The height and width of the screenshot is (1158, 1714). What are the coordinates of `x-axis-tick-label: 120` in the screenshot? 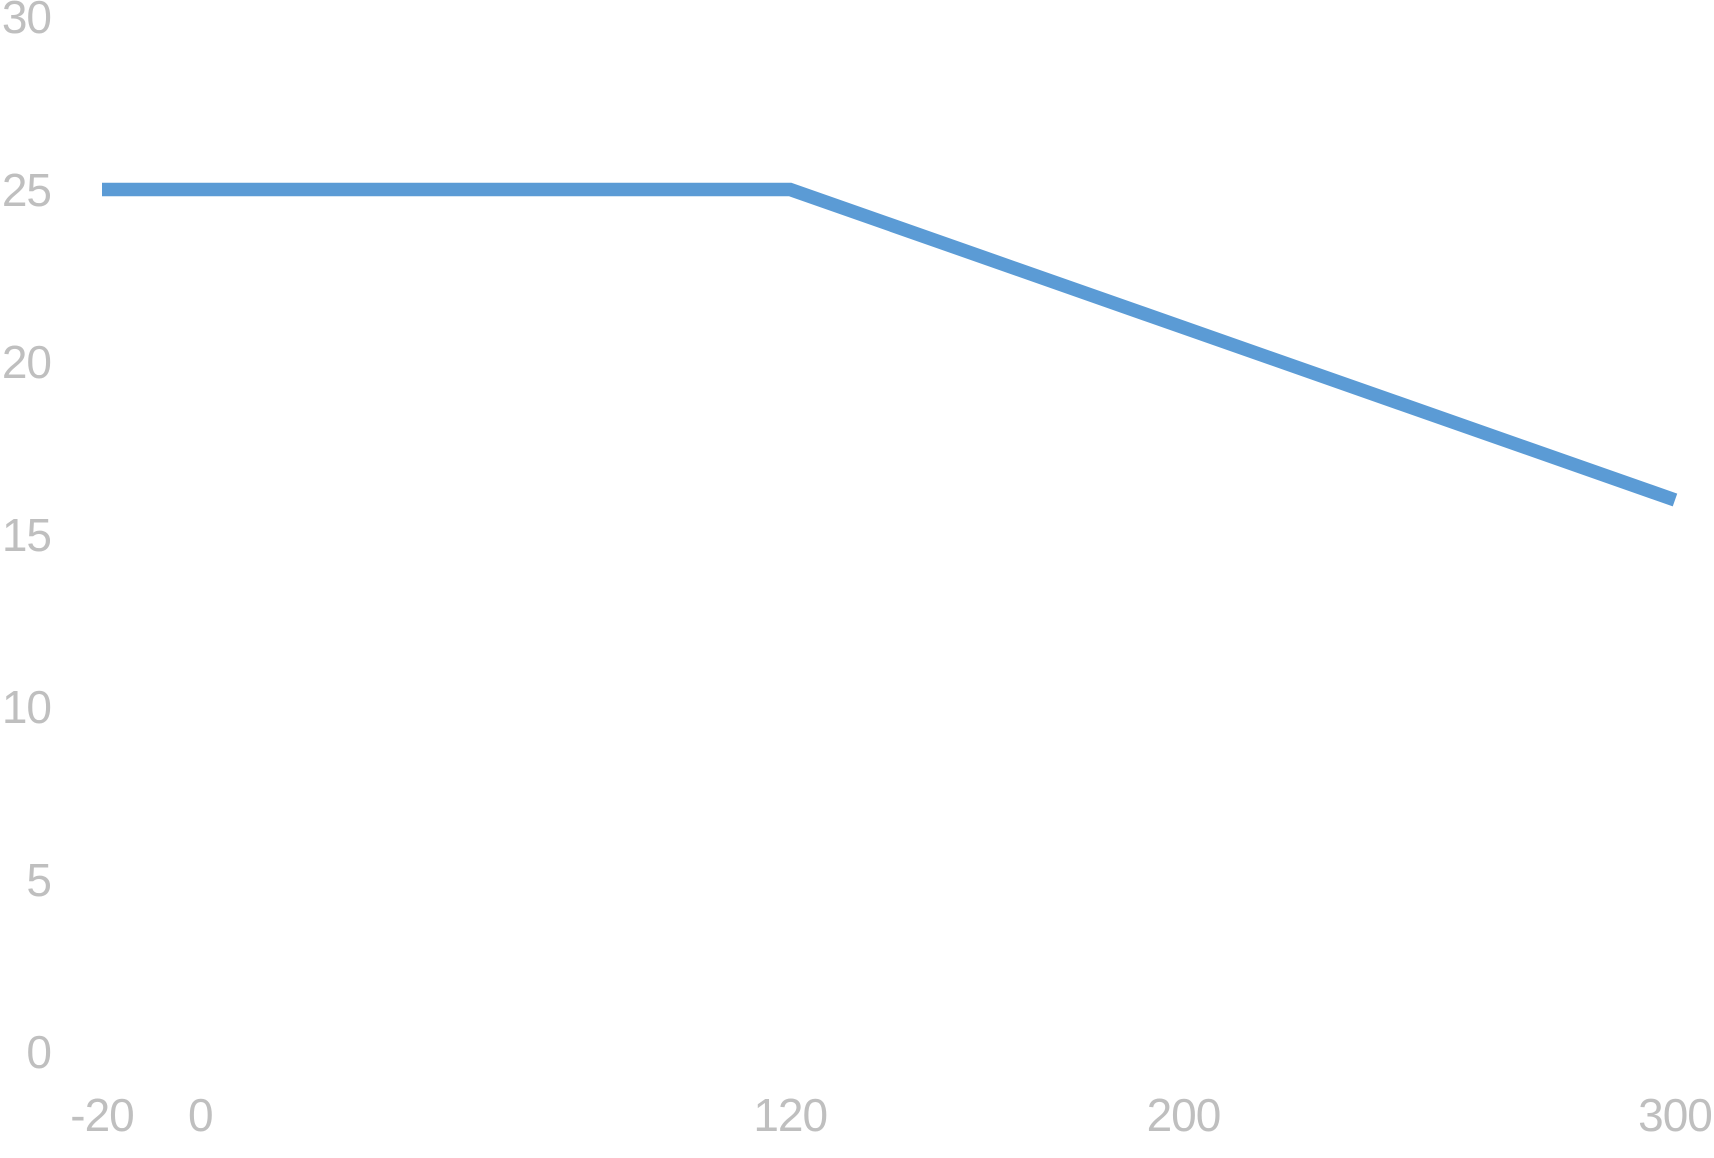 It's located at (790, 1115).